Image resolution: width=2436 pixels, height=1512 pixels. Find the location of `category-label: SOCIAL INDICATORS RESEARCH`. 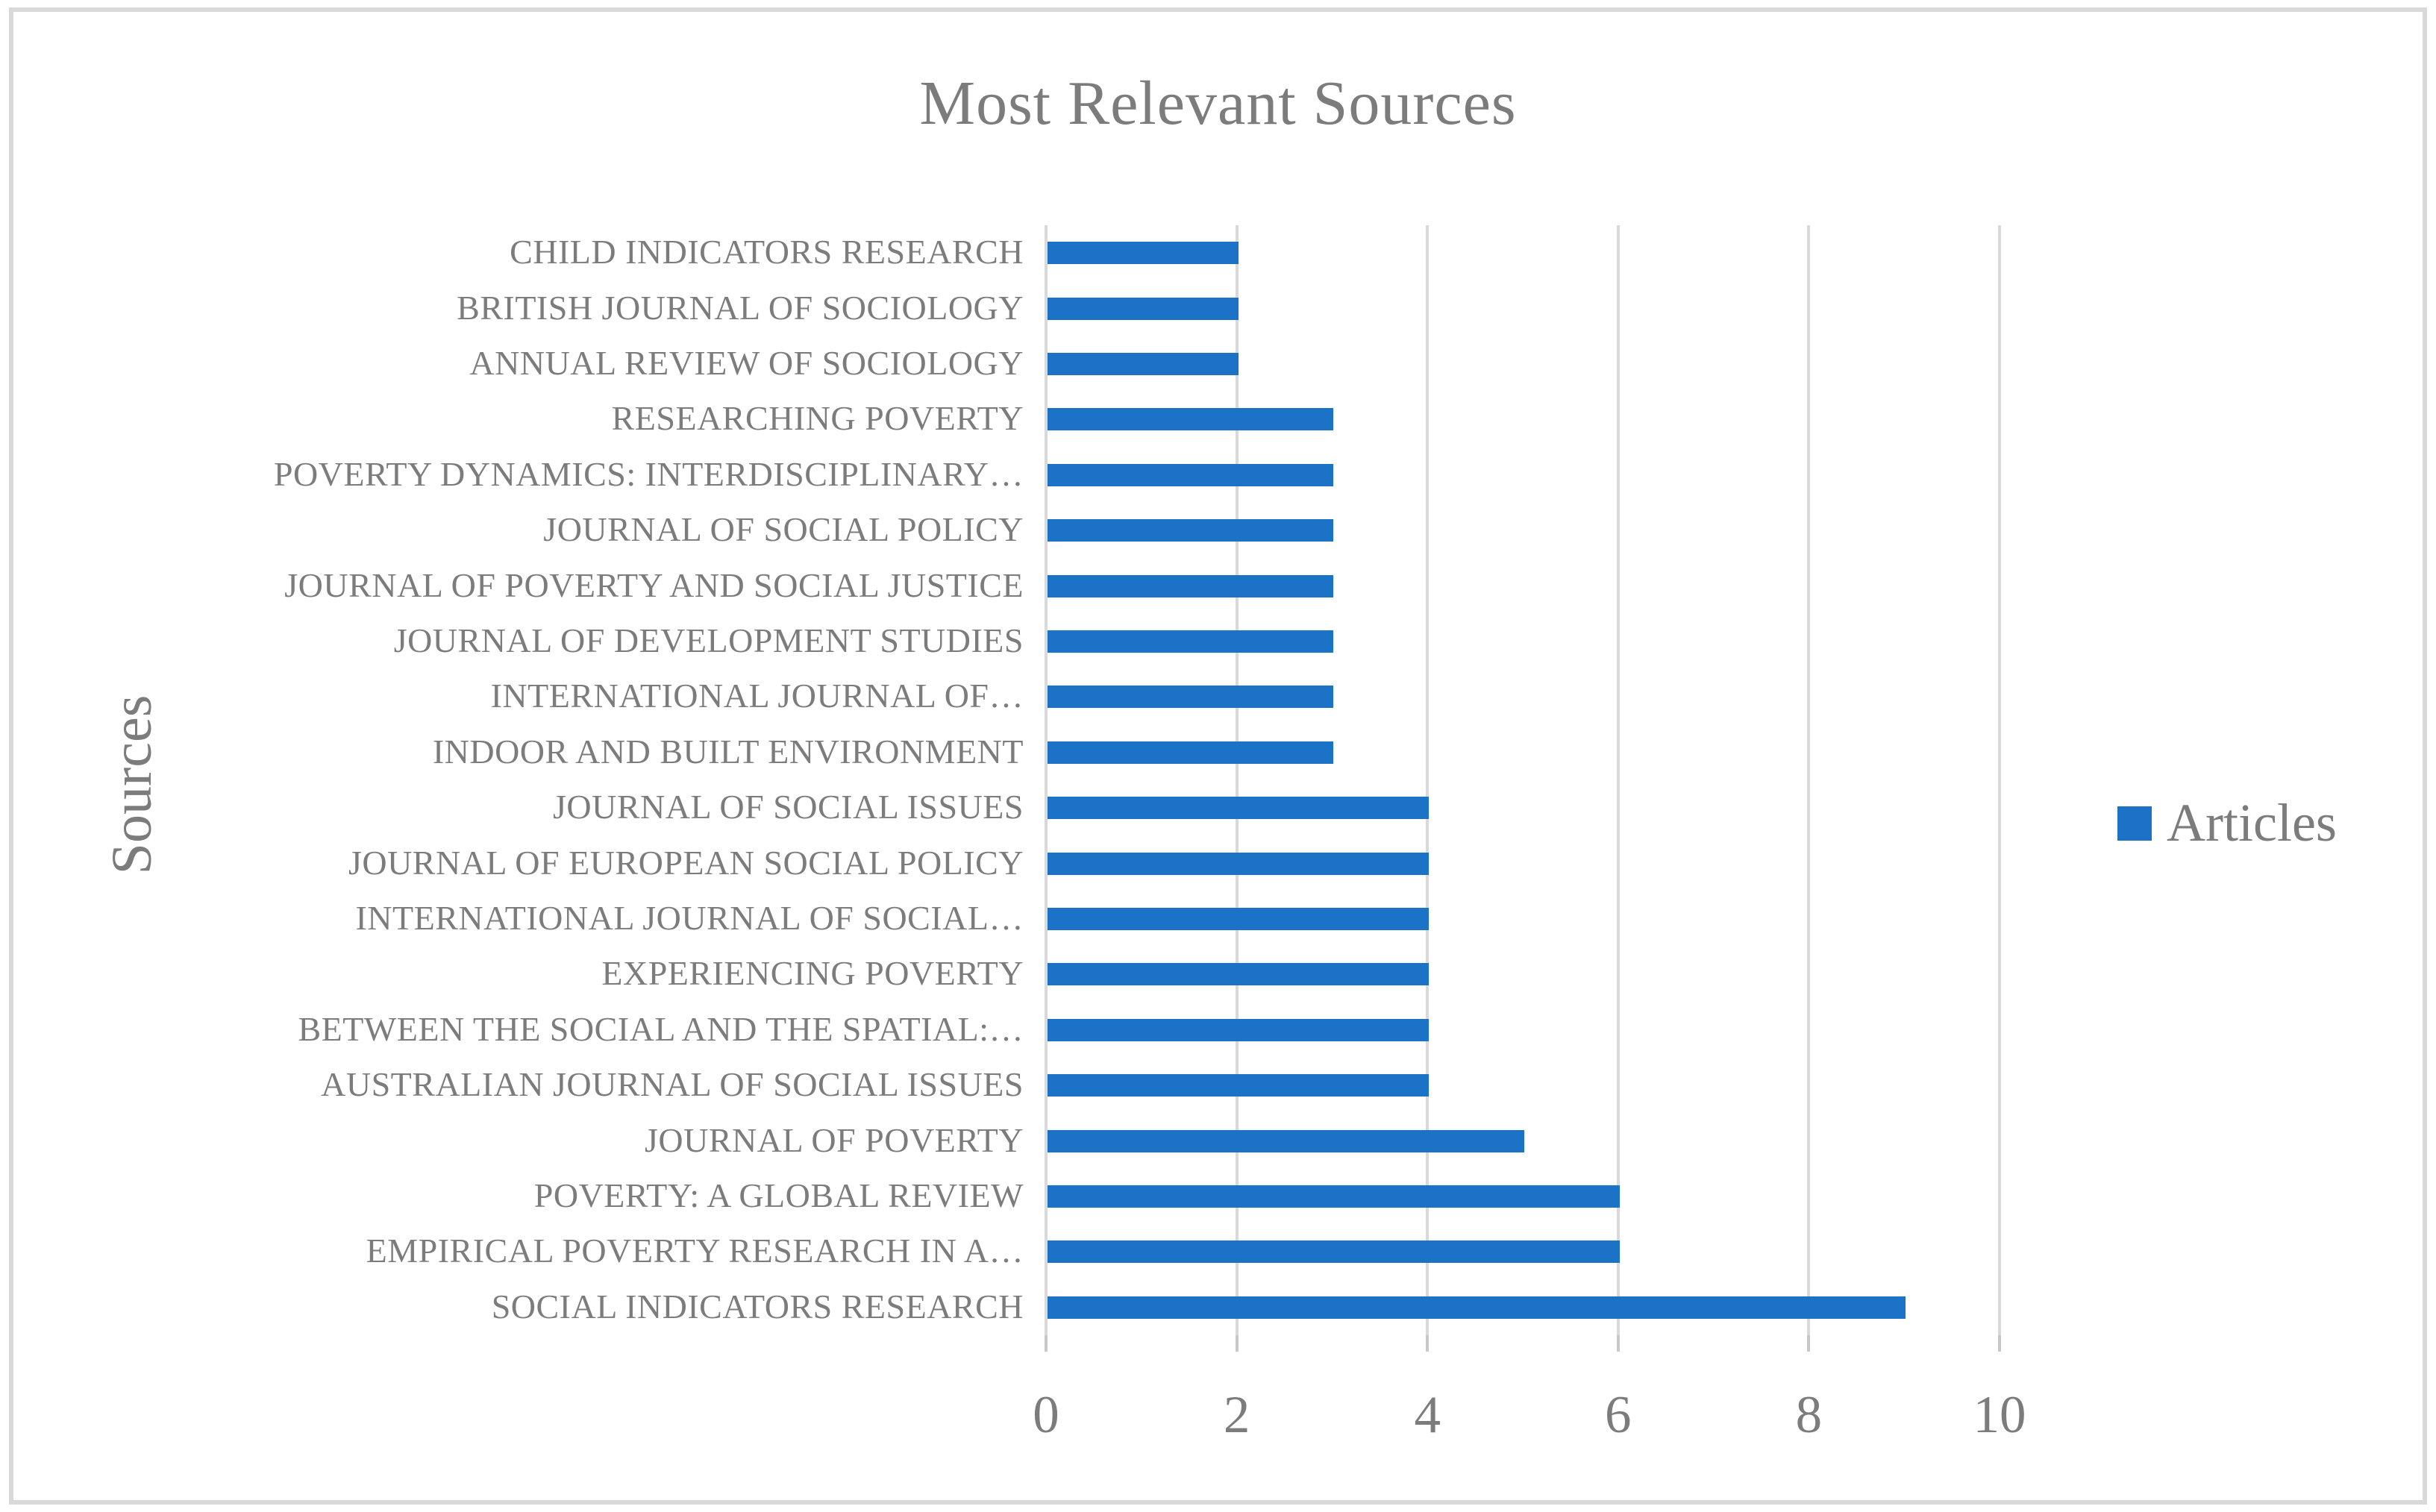

category-label: SOCIAL INDICATORS RESEARCH is located at coordinates (757, 1306).